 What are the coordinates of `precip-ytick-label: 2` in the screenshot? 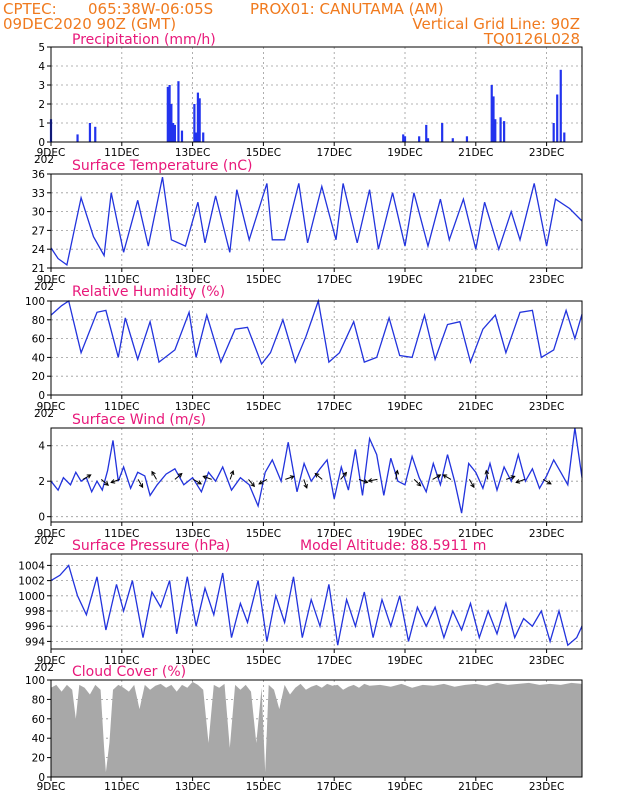 It's located at (41, 105).